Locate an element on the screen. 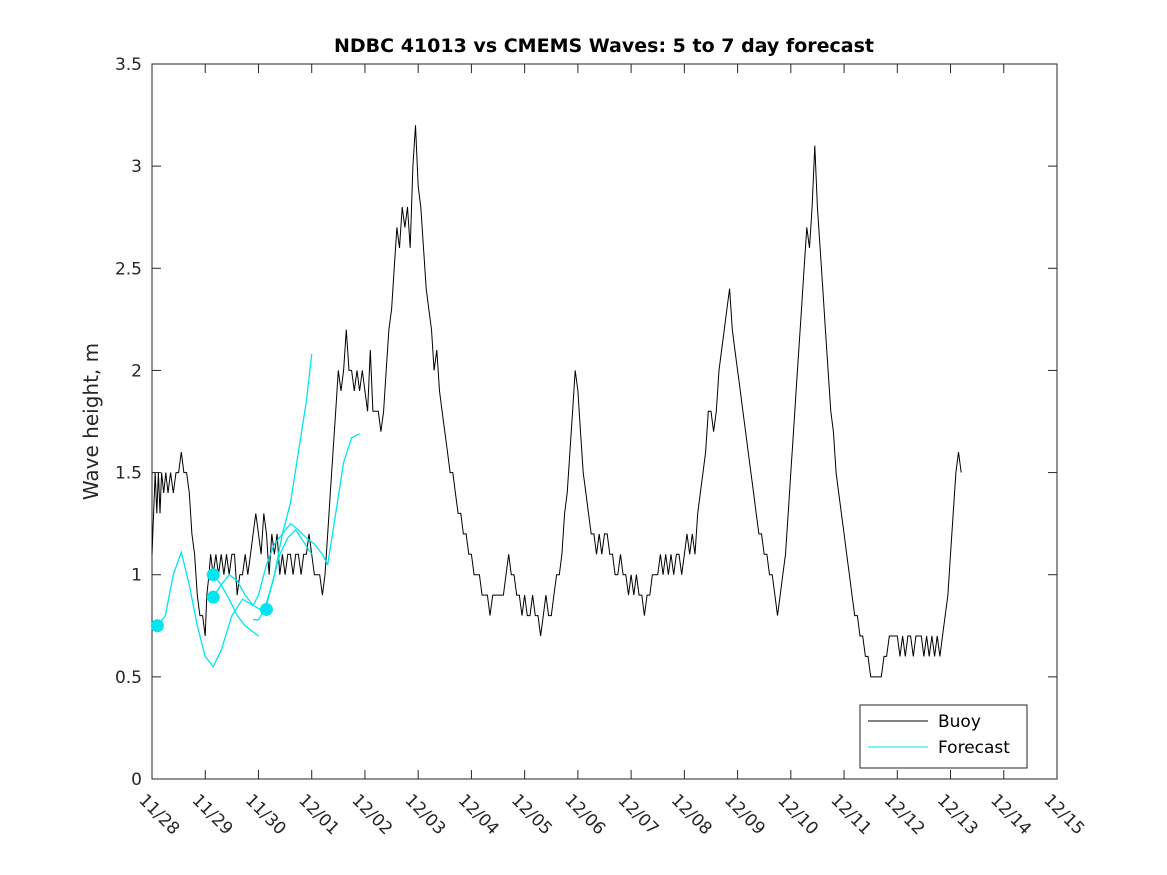  y-tick-label: 1 is located at coordinates (136, 576).